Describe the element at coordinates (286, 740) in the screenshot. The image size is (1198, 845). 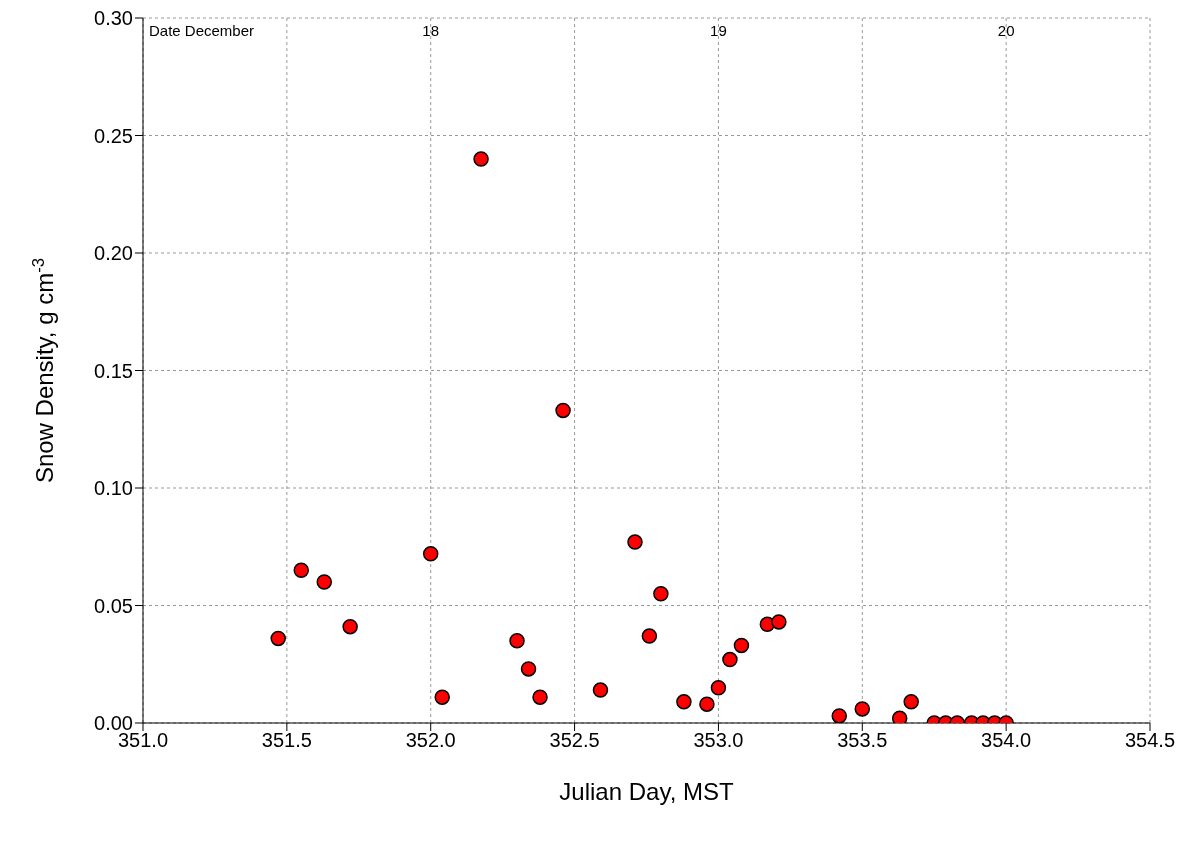
I see `x-tick-label: 351.5` at that location.